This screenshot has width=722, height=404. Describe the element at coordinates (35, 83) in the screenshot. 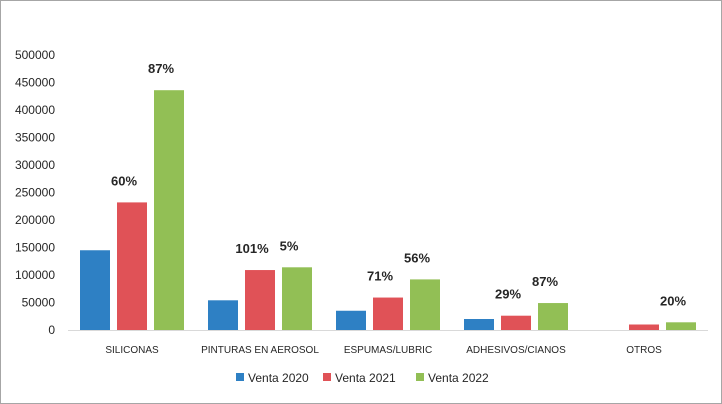

I see `y-tick-label: 450000` at that location.